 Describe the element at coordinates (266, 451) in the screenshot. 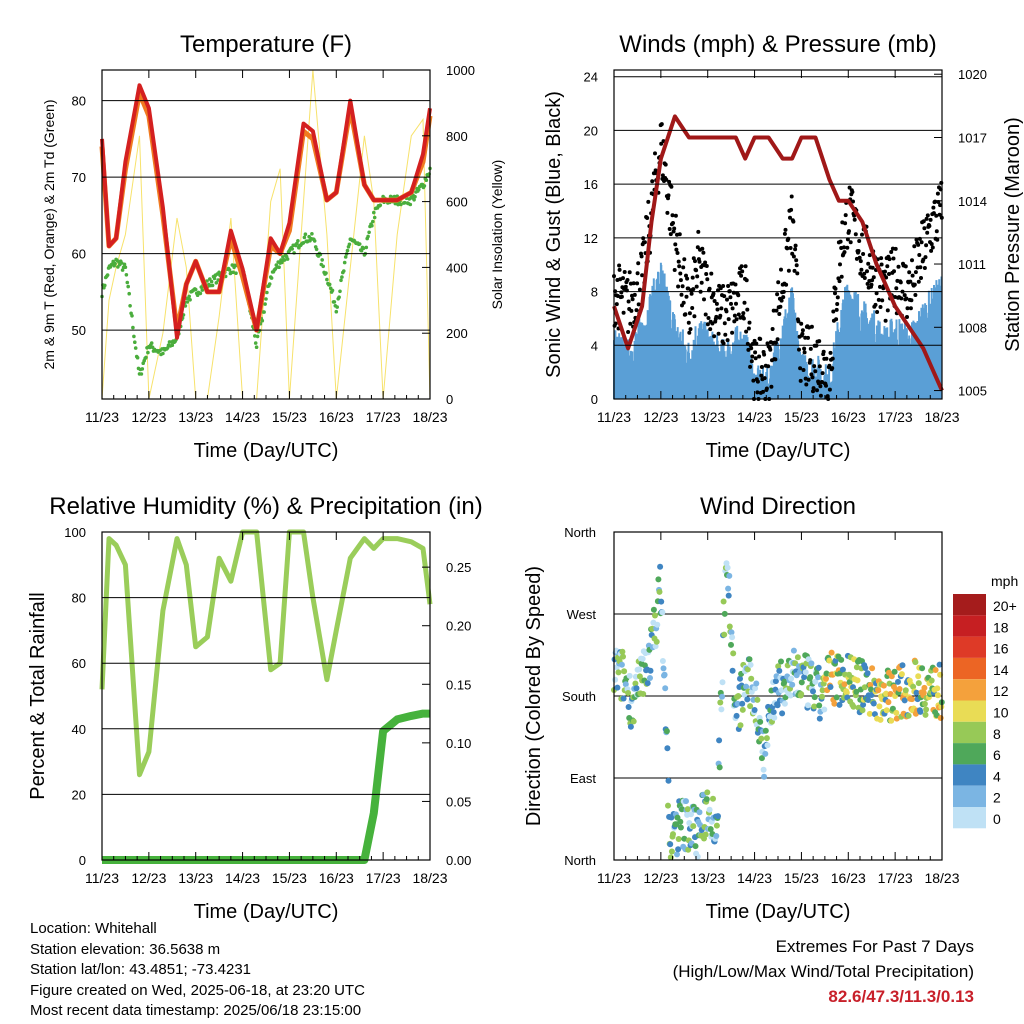

I see `x-axis-label: Time (Day/UTC)` at that location.